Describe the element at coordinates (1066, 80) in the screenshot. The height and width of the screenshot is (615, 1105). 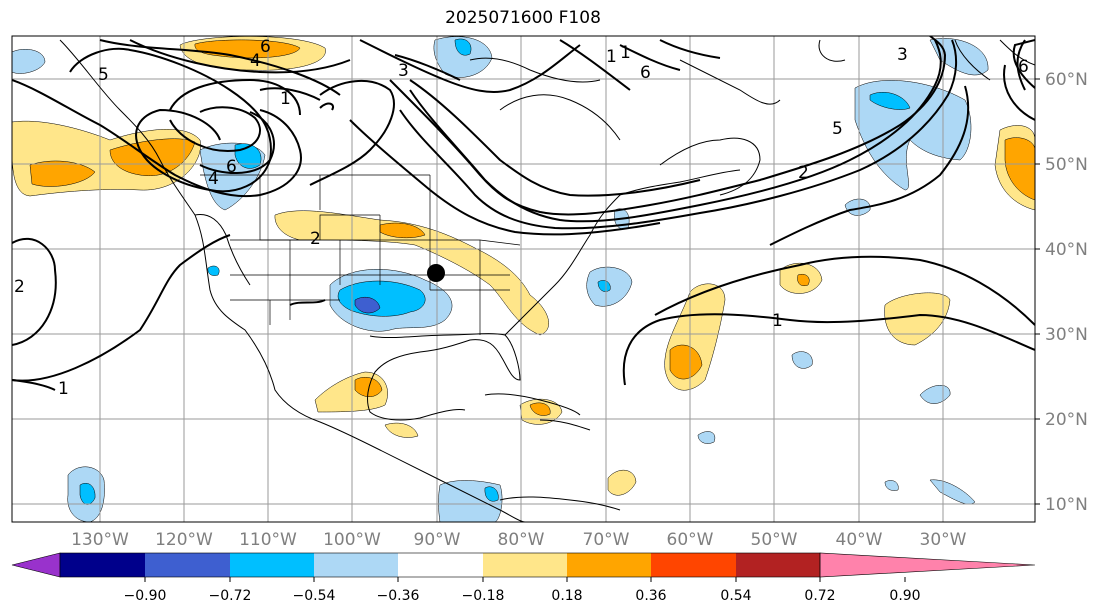
I see `lat-label: 60°N` at that location.